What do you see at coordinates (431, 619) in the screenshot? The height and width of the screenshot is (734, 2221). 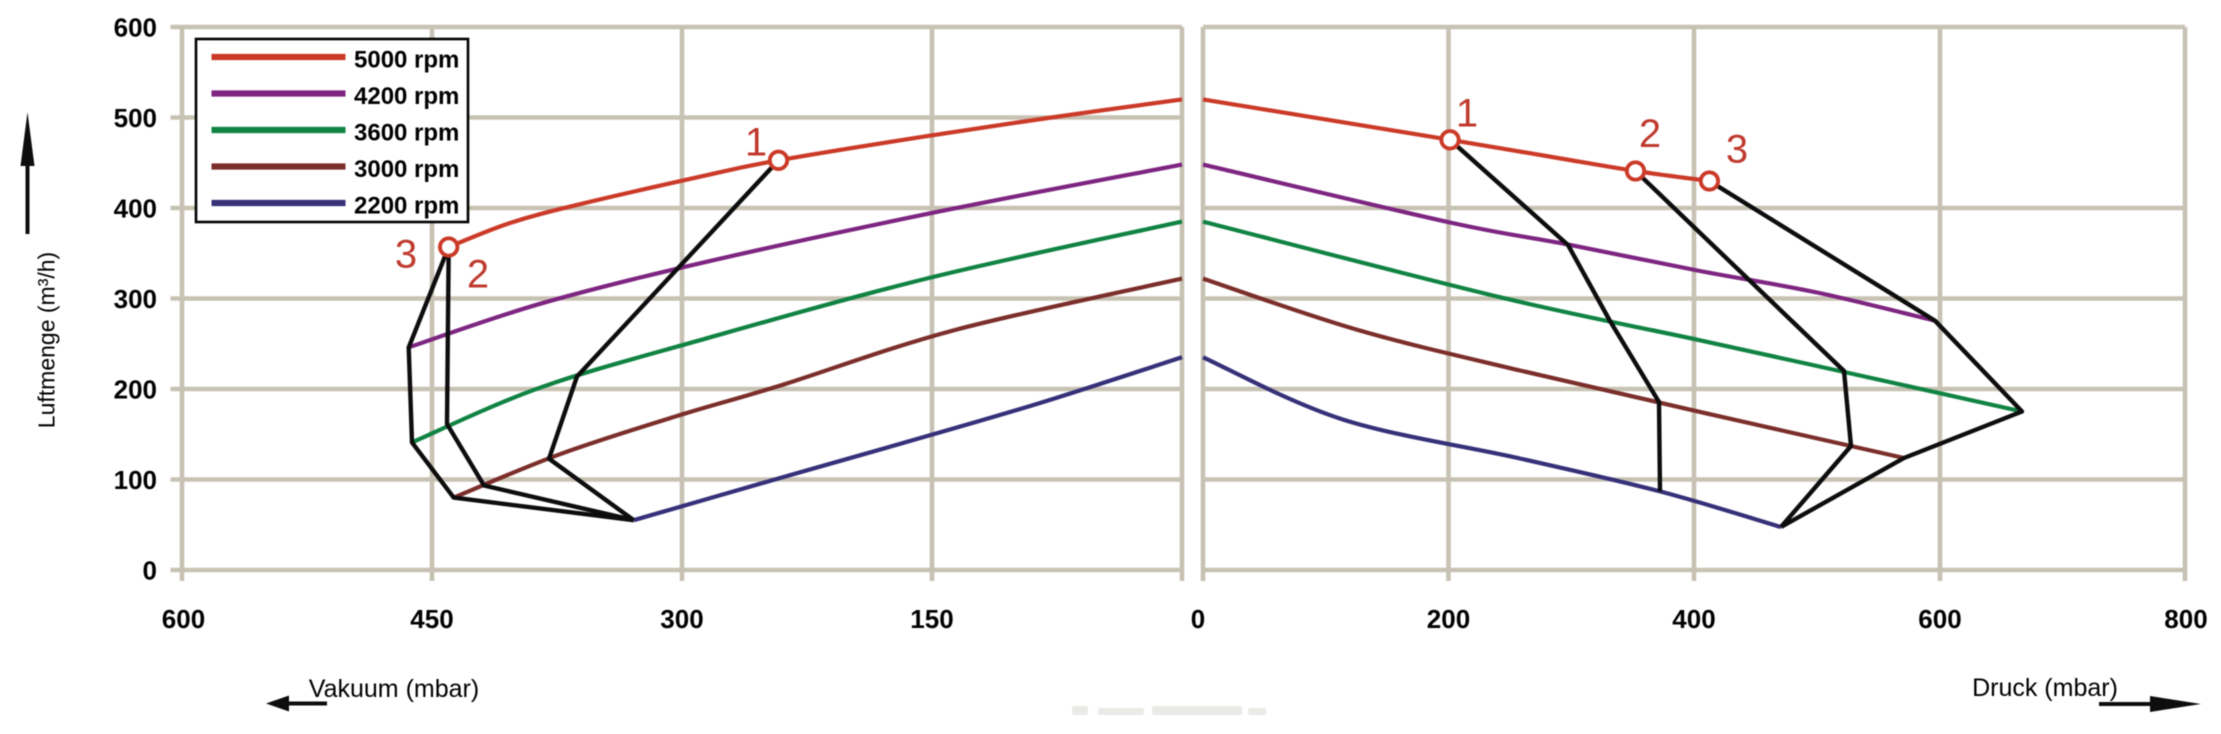 I see `svg-text: 450` at bounding box center [431, 619].